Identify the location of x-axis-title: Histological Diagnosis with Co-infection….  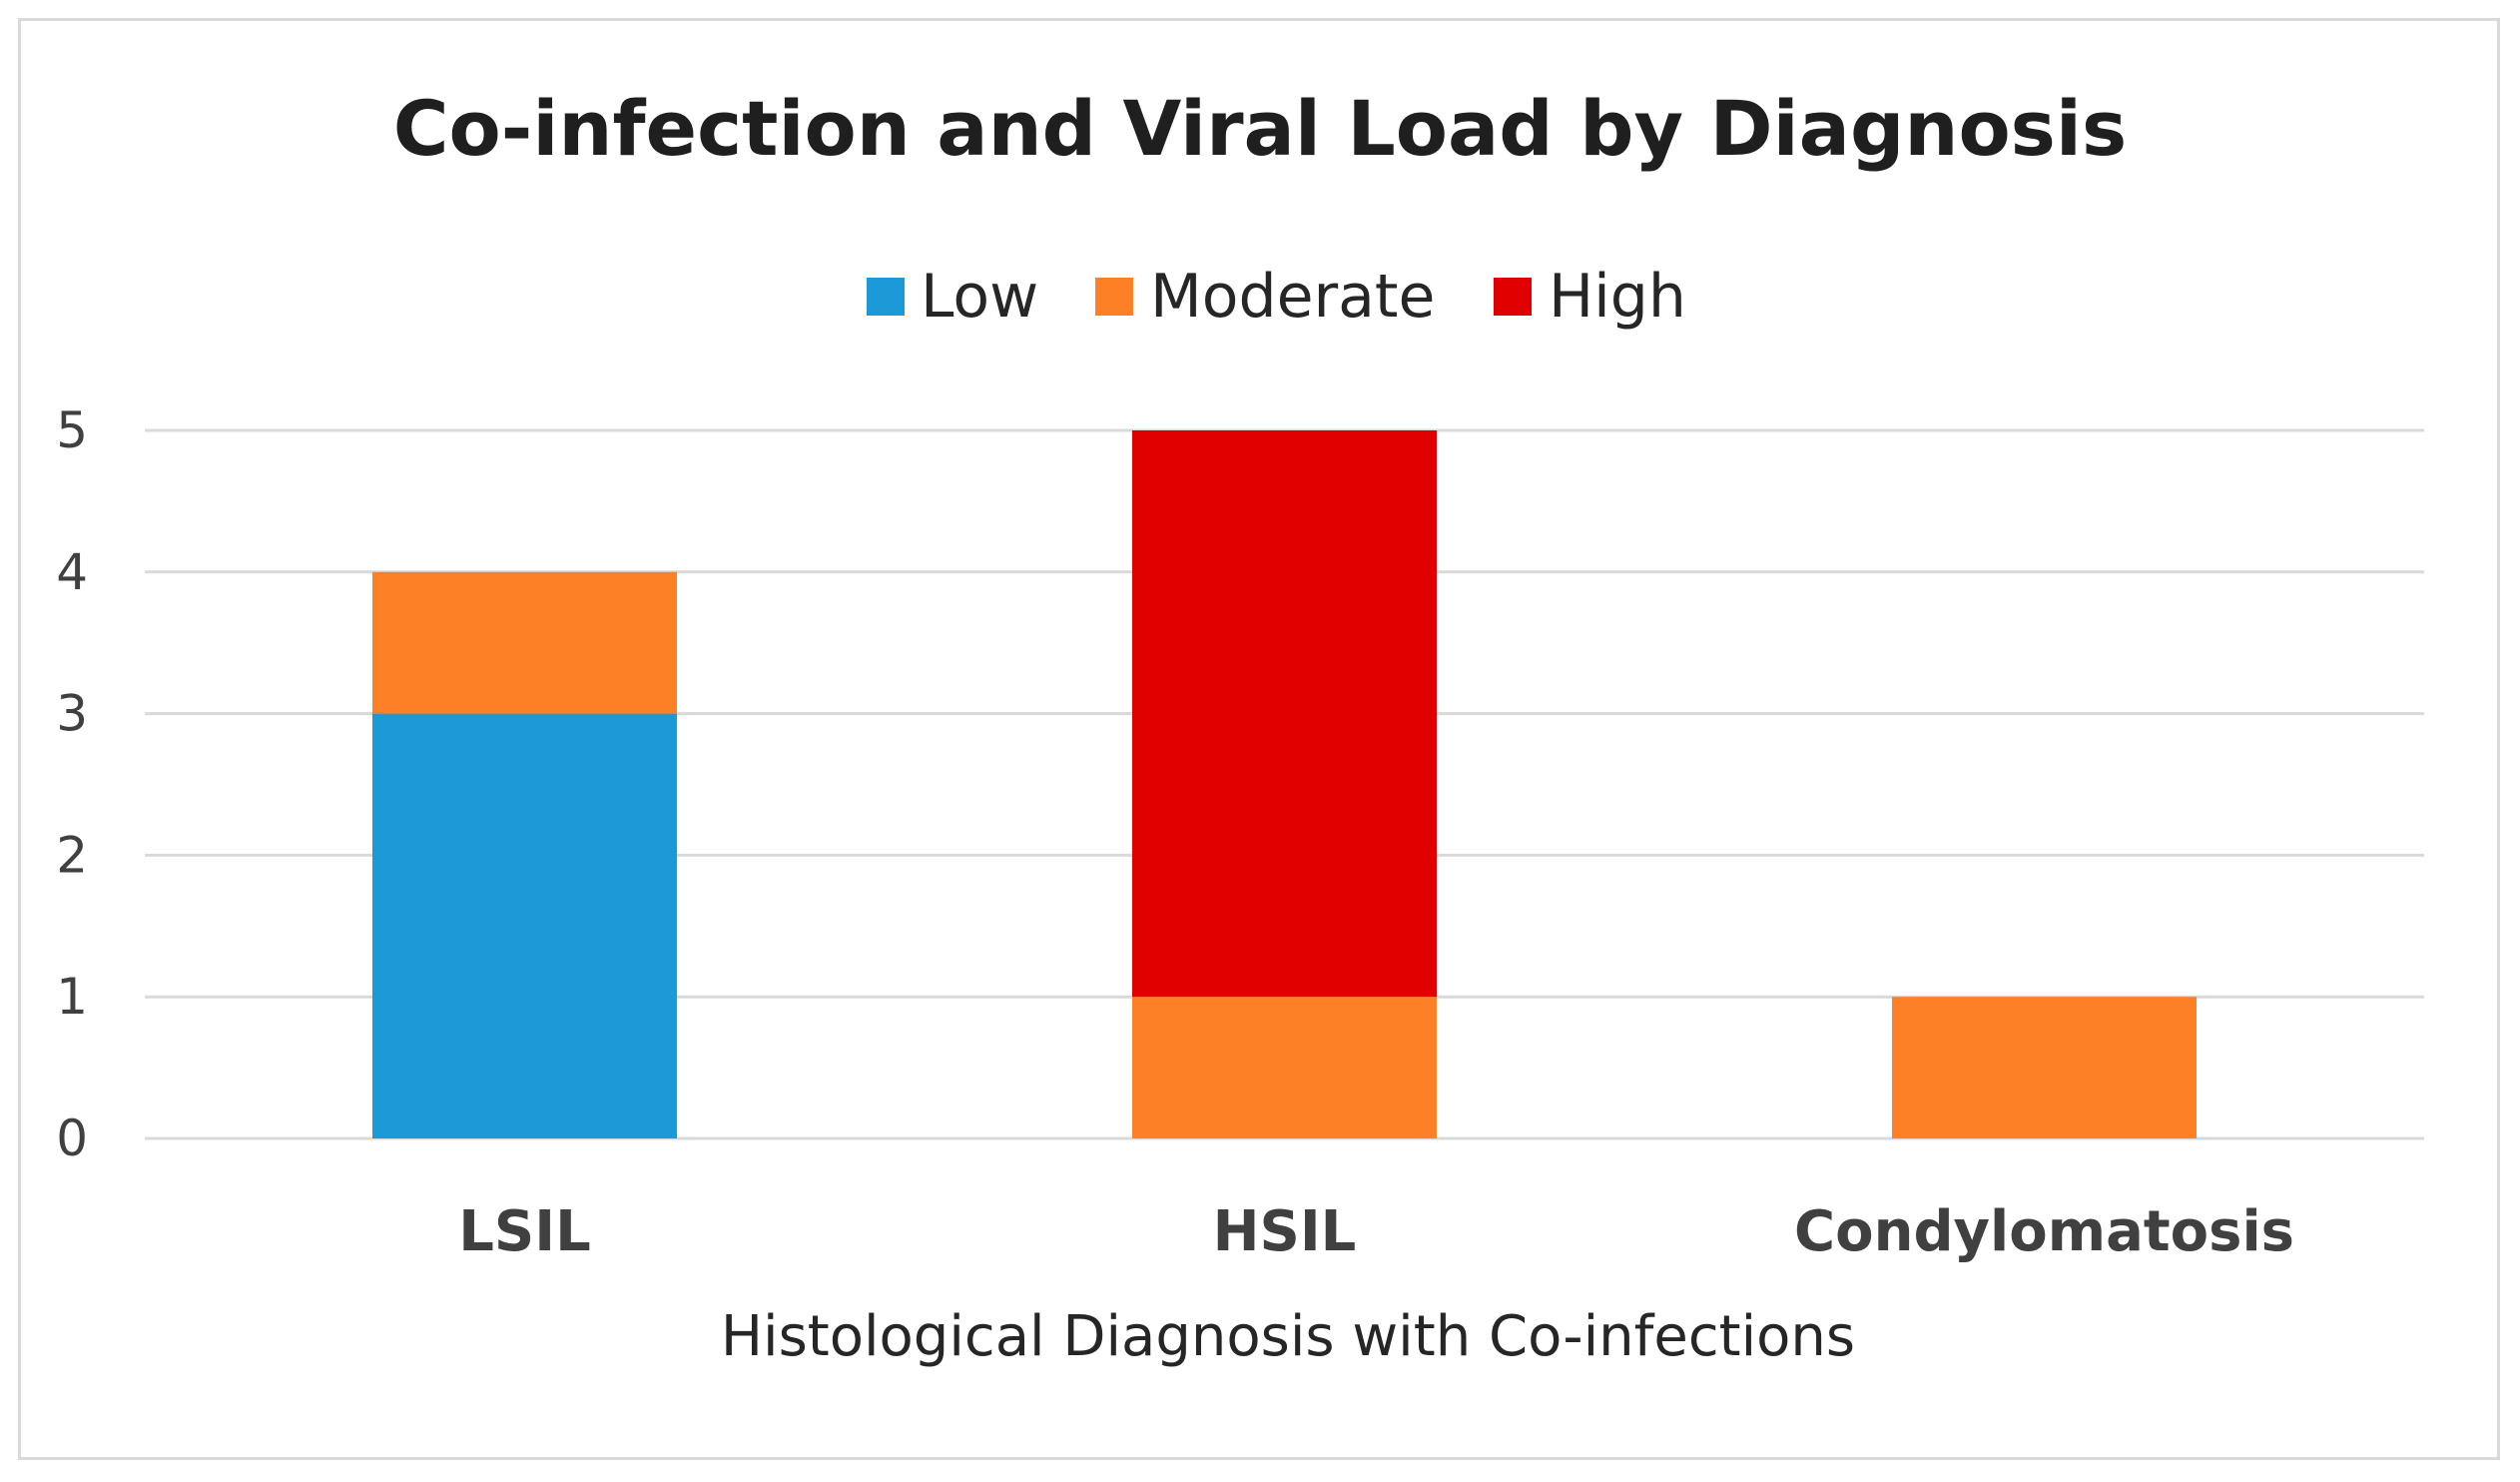
(1288, 1336).